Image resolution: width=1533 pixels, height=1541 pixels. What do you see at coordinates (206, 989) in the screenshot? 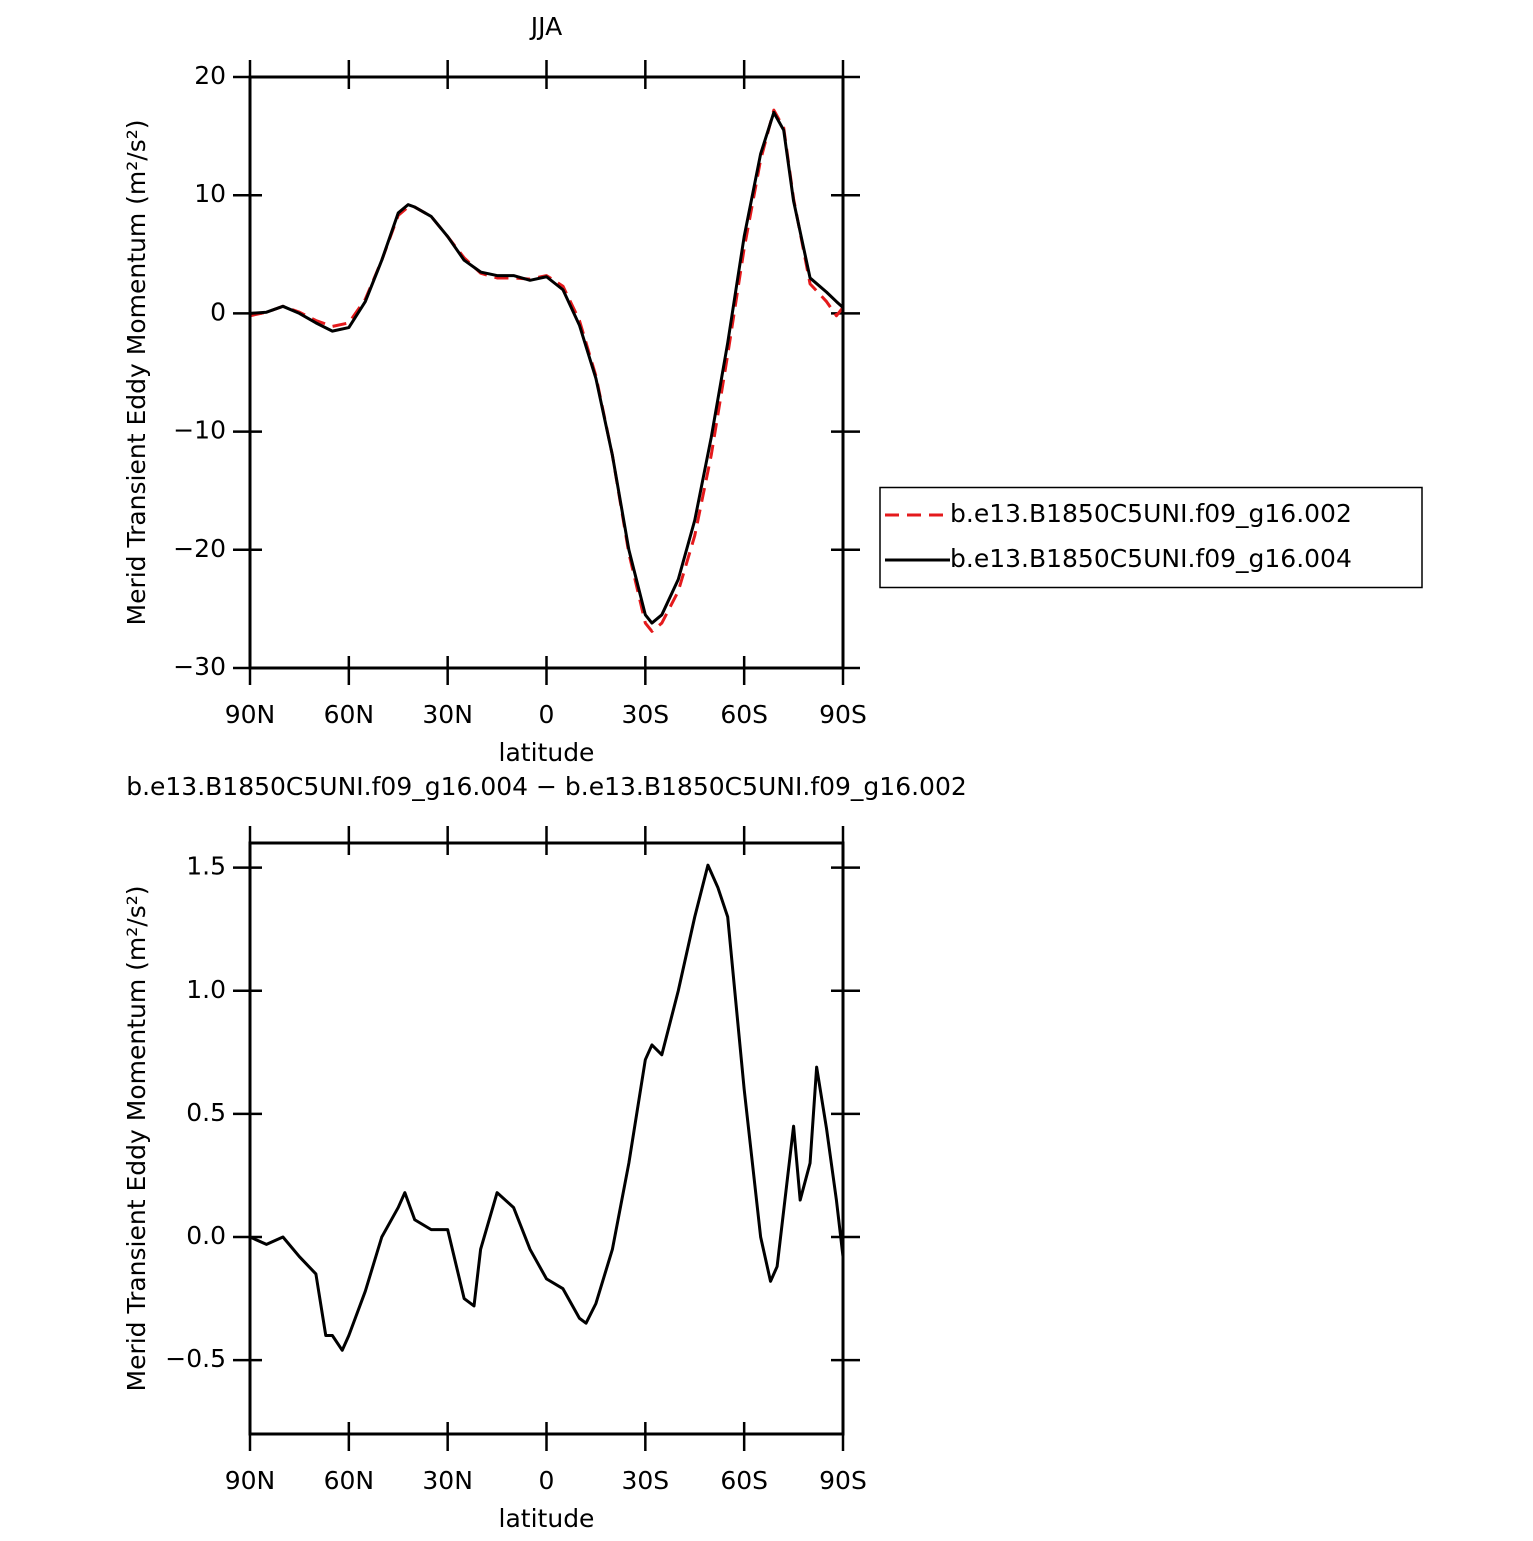
I see `y-tick-label: 1.0` at bounding box center [206, 989].